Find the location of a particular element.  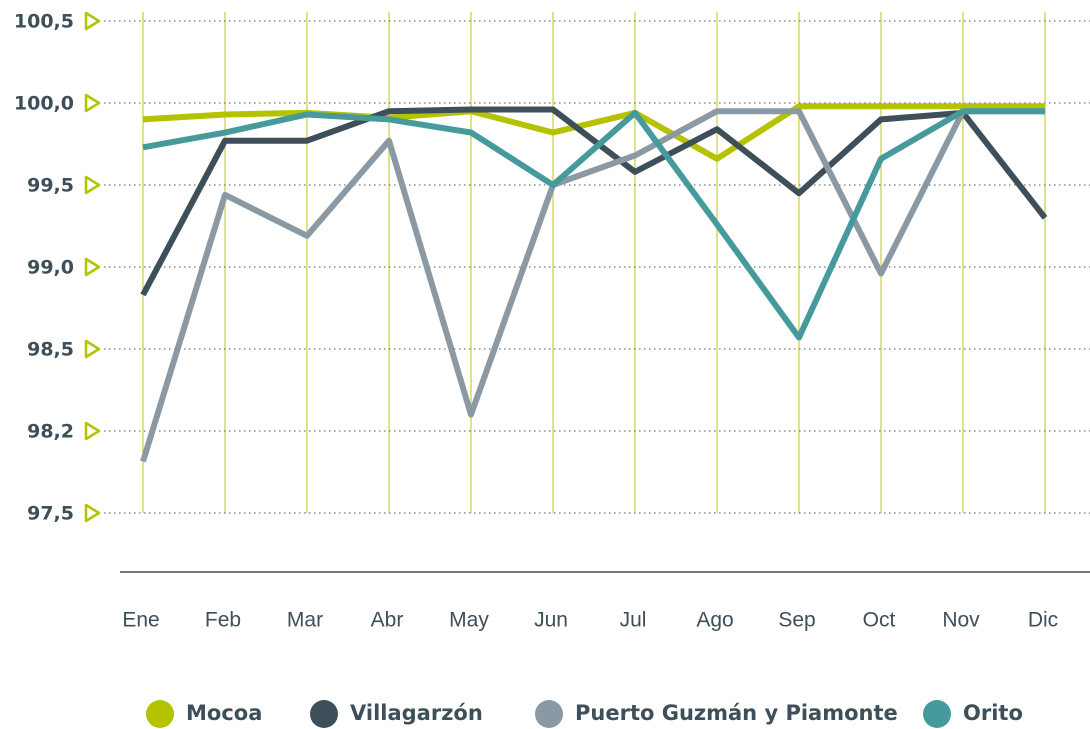

y-tick-label: 100,0 is located at coordinates (44, 104).